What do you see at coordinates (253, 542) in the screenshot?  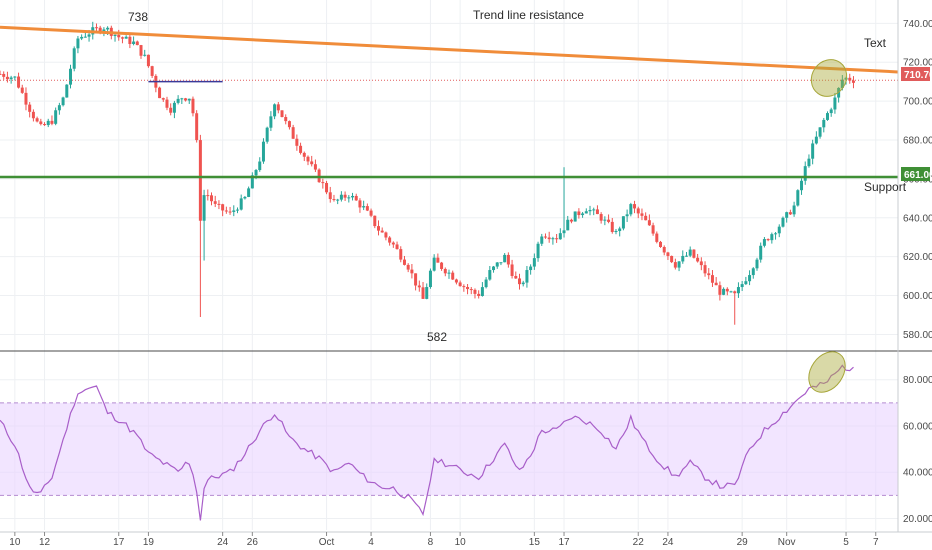 I see `x-tick-label: 26` at bounding box center [253, 542].